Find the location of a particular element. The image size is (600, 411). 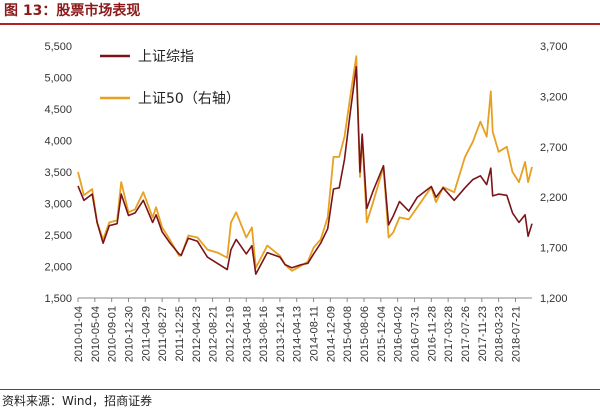

x-tick-label: 2014-04-13 is located at coordinates (298, 334).